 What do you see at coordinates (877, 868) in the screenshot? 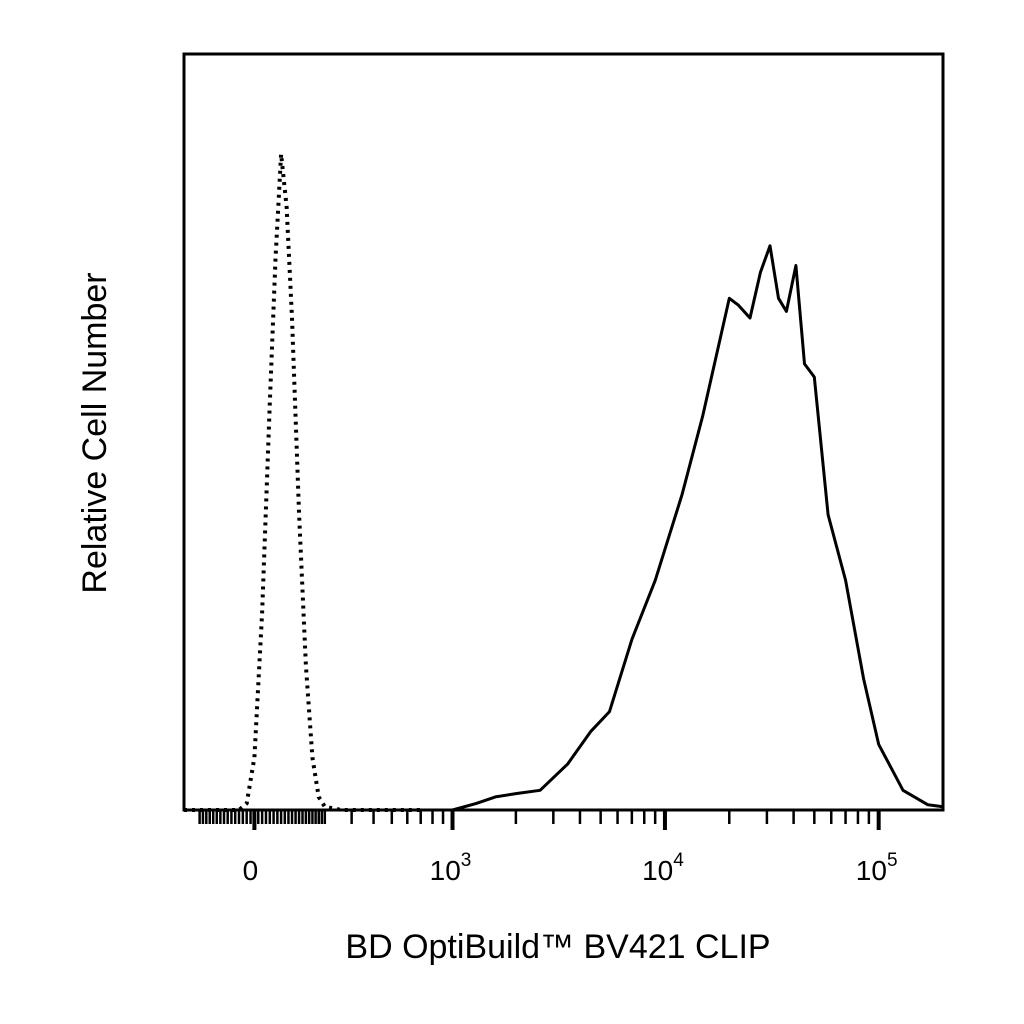
I see `x-tick-label: 10⁵` at bounding box center [877, 868].